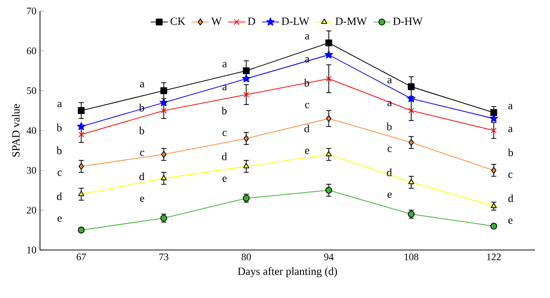 Image resolution: width=550 pixels, height=298 pixels. What do you see at coordinates (216, 22) in the screenshot?
I see `legend-label: W` at bounding box center [216, 22].